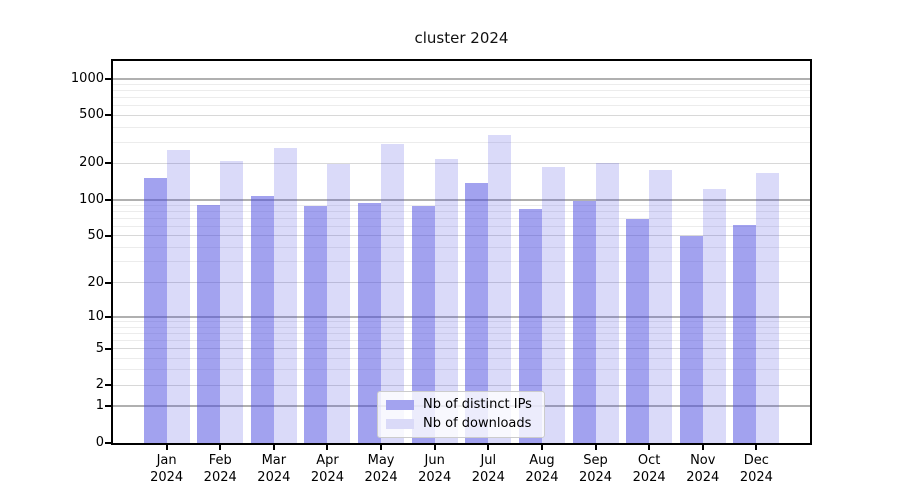 The height and width of the screenshot is (500, 900). What do you see at coordinates (95, 282) in the screenshot?
I see `y-tick-label: 20` at bounding box center [95, 282].